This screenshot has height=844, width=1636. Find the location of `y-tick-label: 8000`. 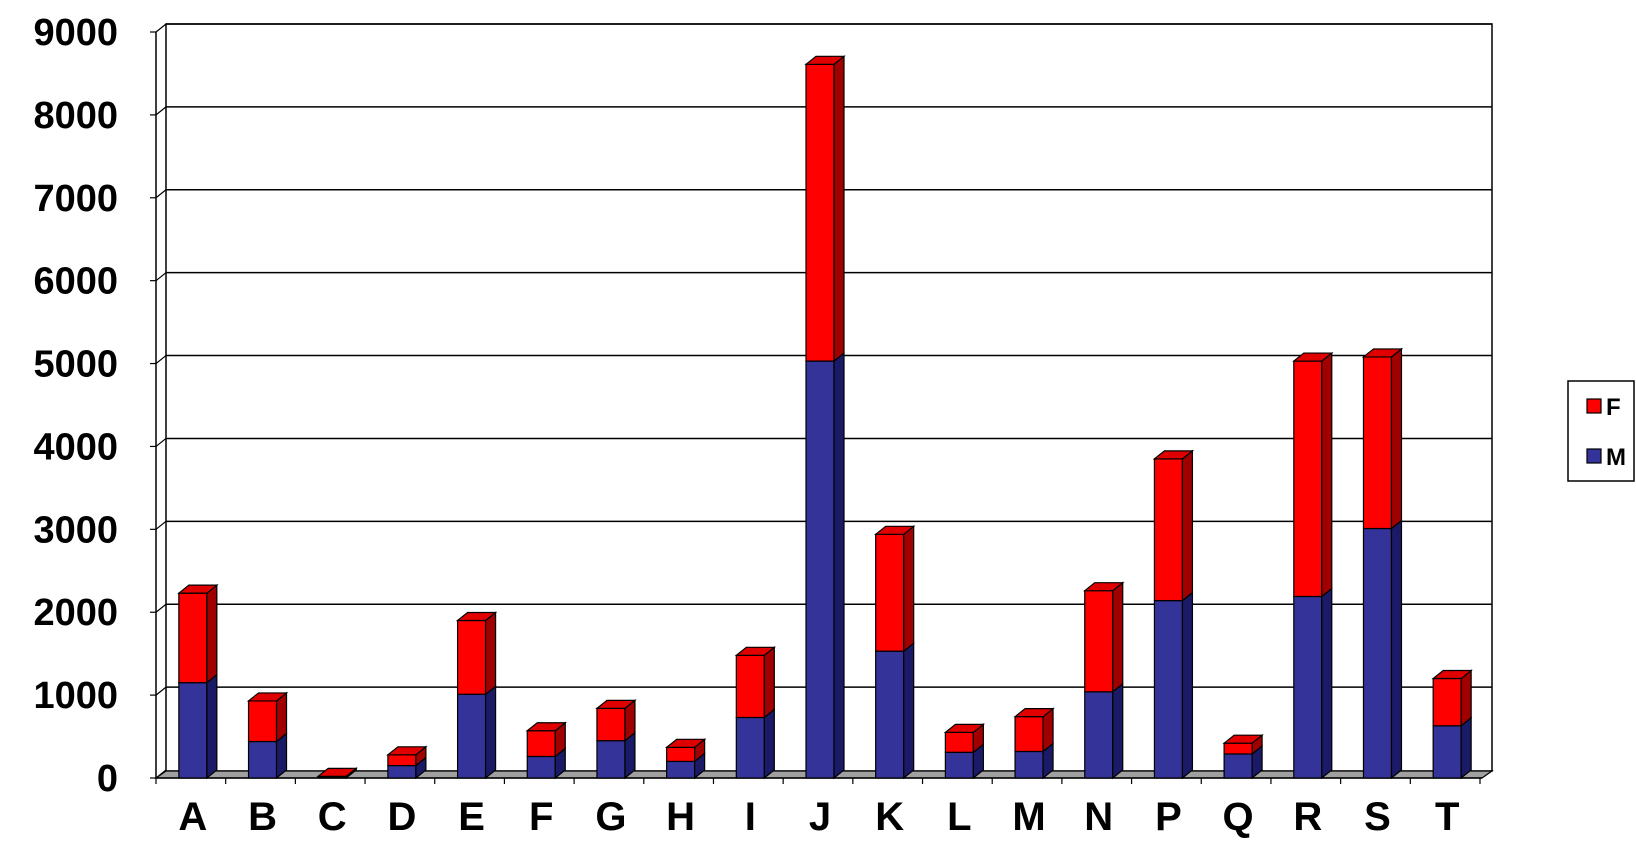

y-tick-label: 8000 is located at coordinates (75, 116).